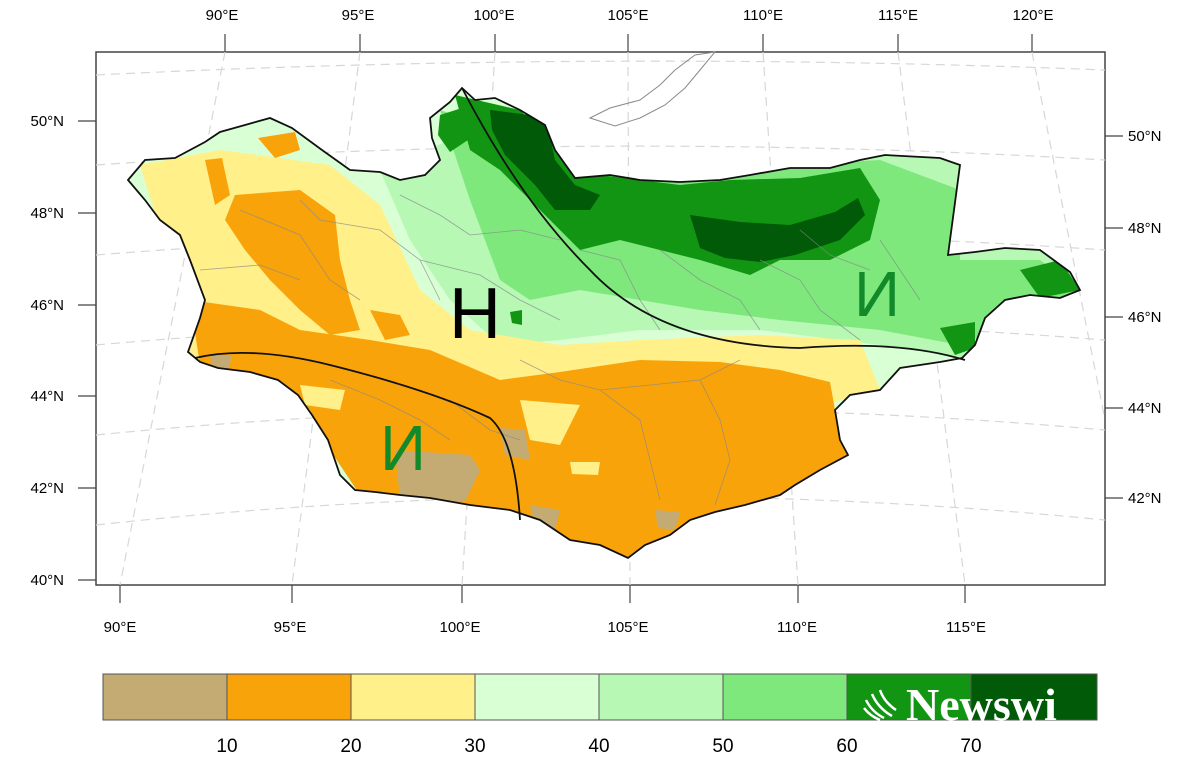  I want to click on lon-bottom-label: 95°E, so click(290, 627).